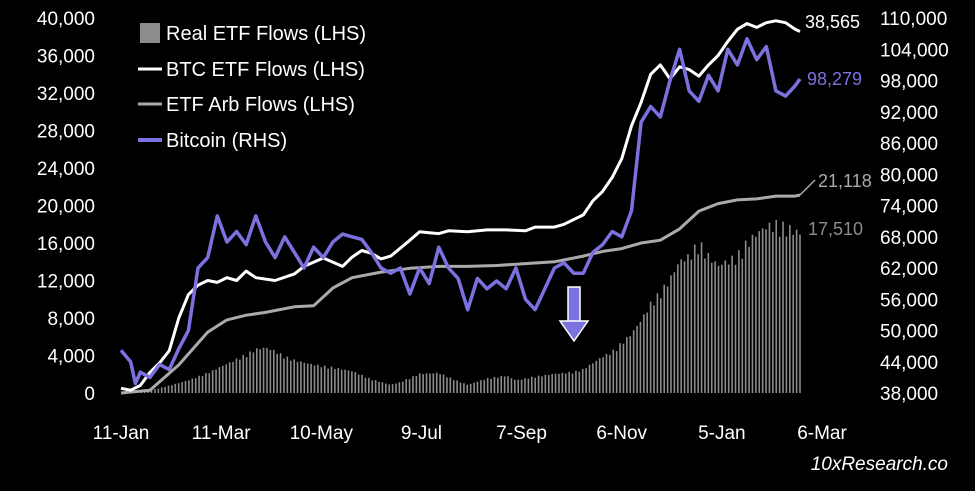  Describe the element at coordinates (909, 82) in the screenshot. I see `y-right-tick-label: 98,000` at that location.